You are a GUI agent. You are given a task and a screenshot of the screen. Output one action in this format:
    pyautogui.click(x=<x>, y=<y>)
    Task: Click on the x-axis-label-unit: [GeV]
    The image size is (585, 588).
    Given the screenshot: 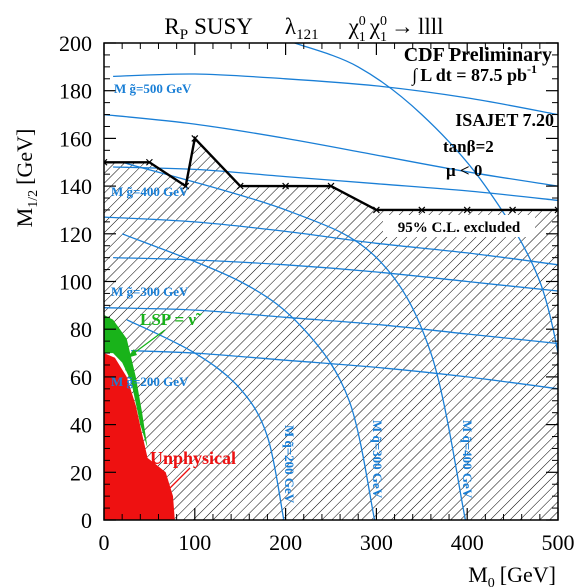 What is the action you would take?
    pyautogui.click(x=528, y=574)
    